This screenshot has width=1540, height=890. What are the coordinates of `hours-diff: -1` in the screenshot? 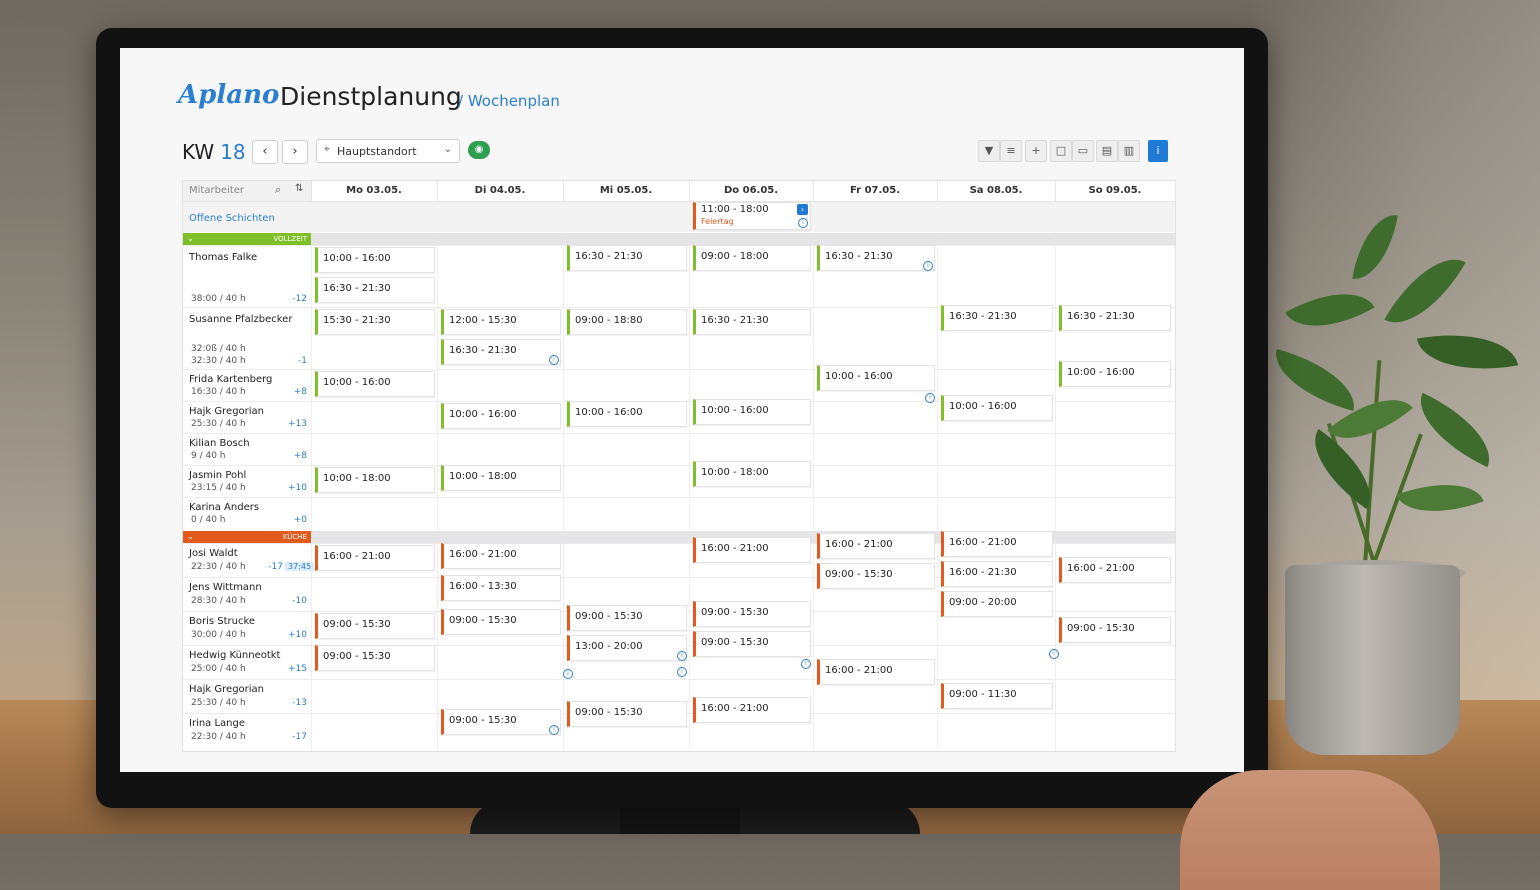 It's located at (302, 361).